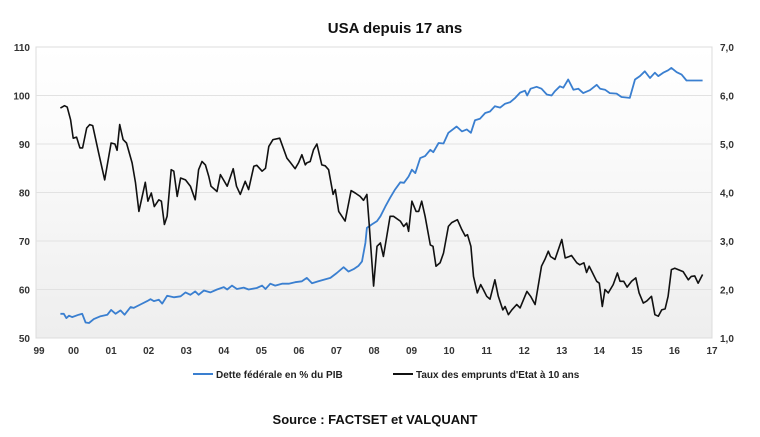  I want to click on left-tick-label: 90, so click(25, 145).